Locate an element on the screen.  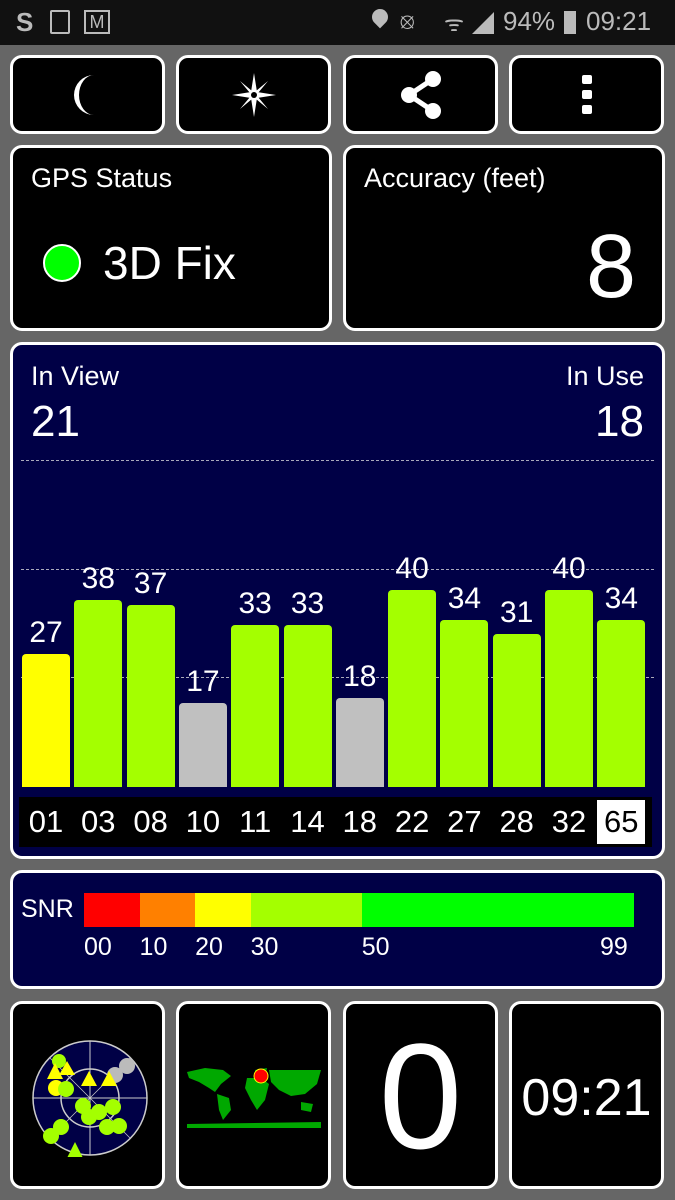
status-bar: S M ⦻ ᯤ 94% 09:21 is located at coordinates (337, 22).